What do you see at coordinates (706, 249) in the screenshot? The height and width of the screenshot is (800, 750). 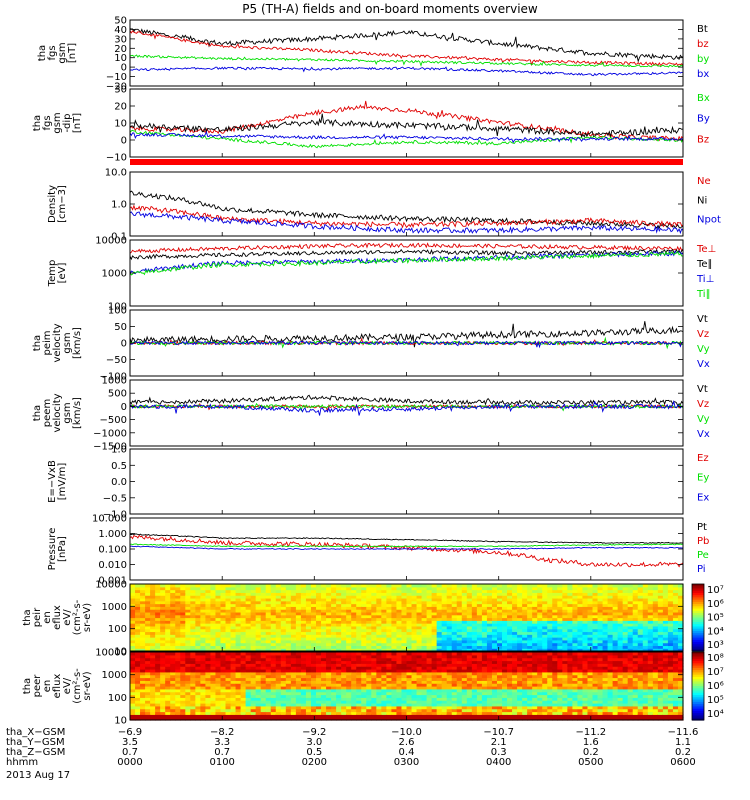 I see `legend-label: Te⊥` at bounding box center [706, 249].